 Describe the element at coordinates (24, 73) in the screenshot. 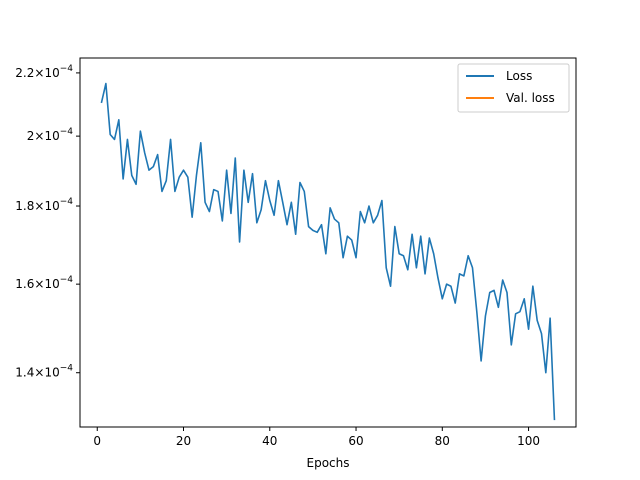

I see `y-tick-mantissa: 2.2` at that location.